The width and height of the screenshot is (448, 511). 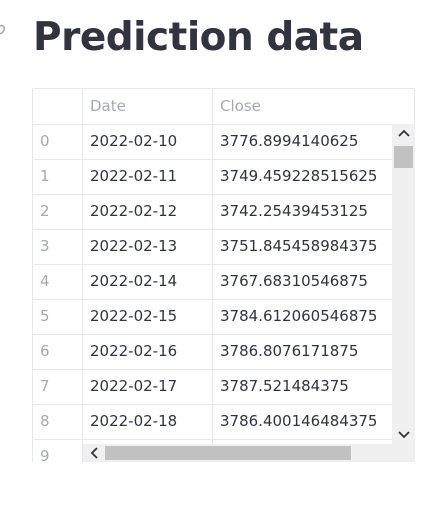 I want to click on table-row: 5 2022-02-15 3784.612060546875, so click(x=224, y=317).